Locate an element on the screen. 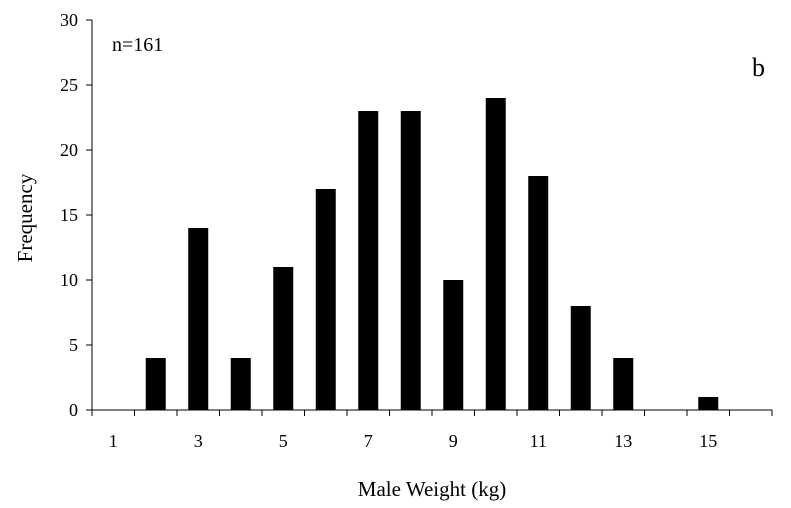 The height and width of the screenshot is (508, 791). x-tick-label: 11 is located at coordinates (538, 441).